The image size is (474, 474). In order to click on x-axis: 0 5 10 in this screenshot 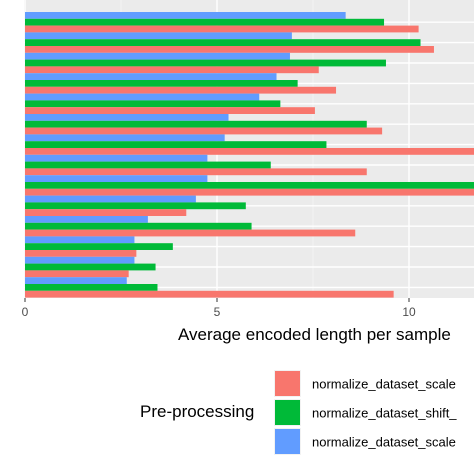, I will do `click(219, 308)`.